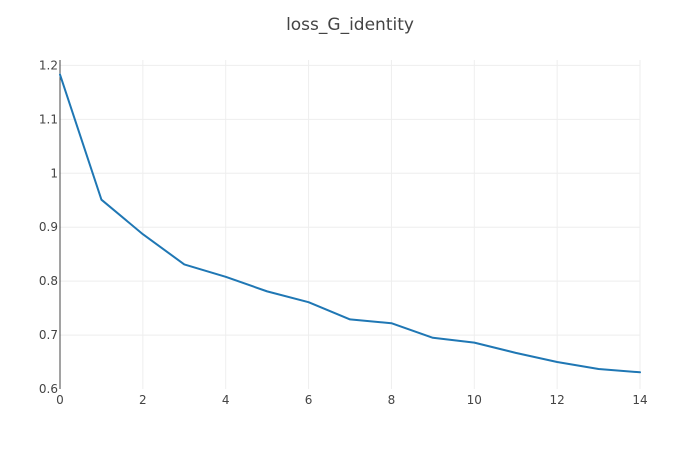 The height and width of the screenshot is (450, 700). I want to click on x-tick-label: 12, so click(557, 400).